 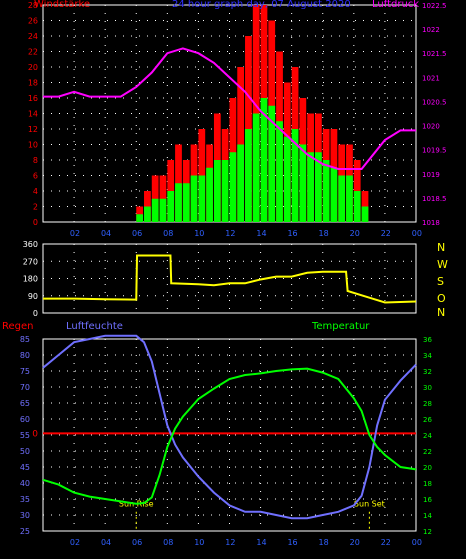 What do you see at coordinates (261, 542) in the screenshot?
I see `panel3-x-tick-label: 14` at bounding box center [261, 542].